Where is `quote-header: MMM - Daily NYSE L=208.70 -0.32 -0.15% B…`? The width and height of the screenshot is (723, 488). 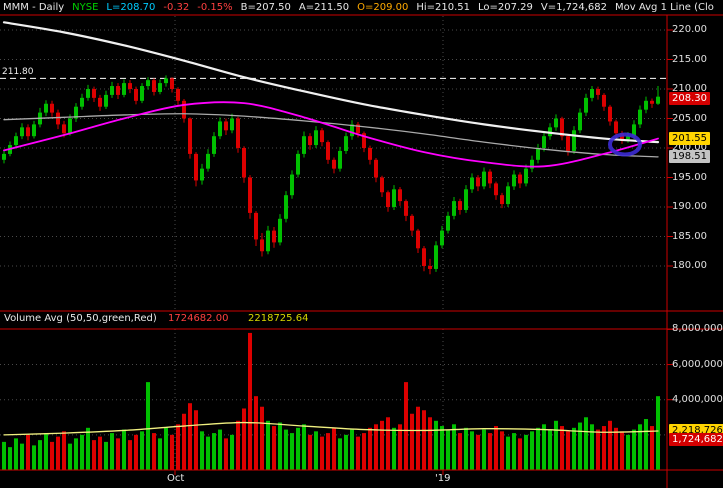
quote-header: MMM - Daily NYSE L=208.70 -0.32 -0.15% B… is located at coordinates (361, 7).